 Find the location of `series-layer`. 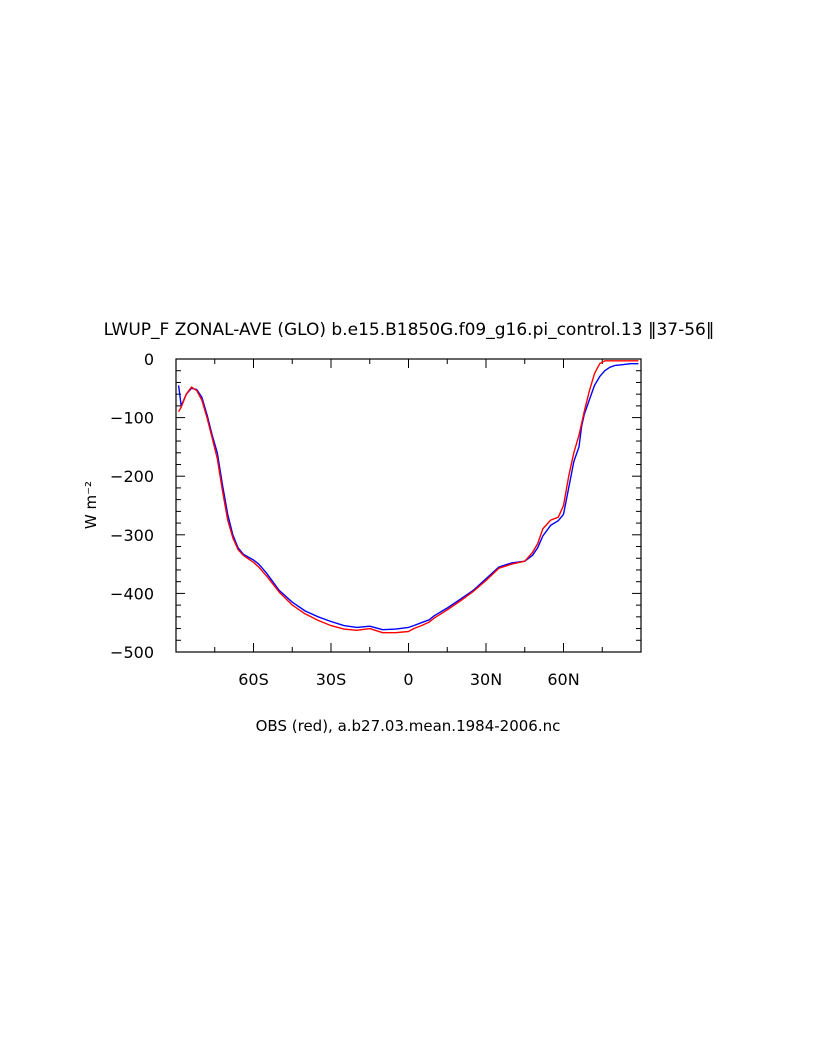

series-layer is located at coordinates (408, 497).